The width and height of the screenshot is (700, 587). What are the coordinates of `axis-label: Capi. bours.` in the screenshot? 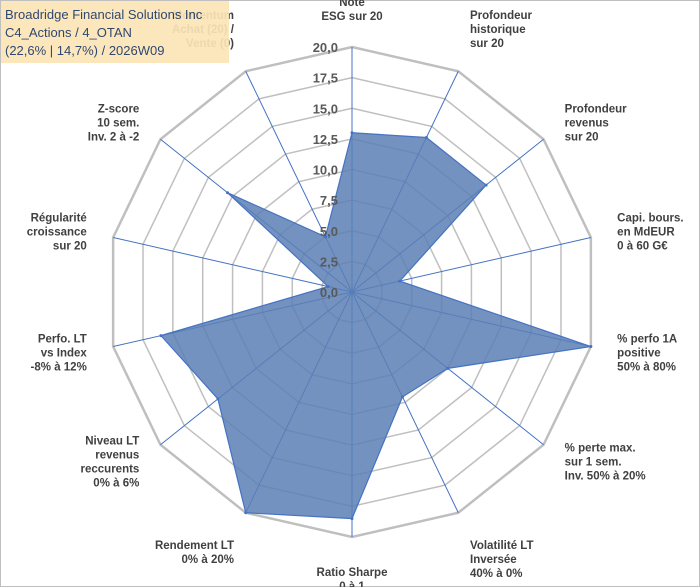 It's located at (650, 218).